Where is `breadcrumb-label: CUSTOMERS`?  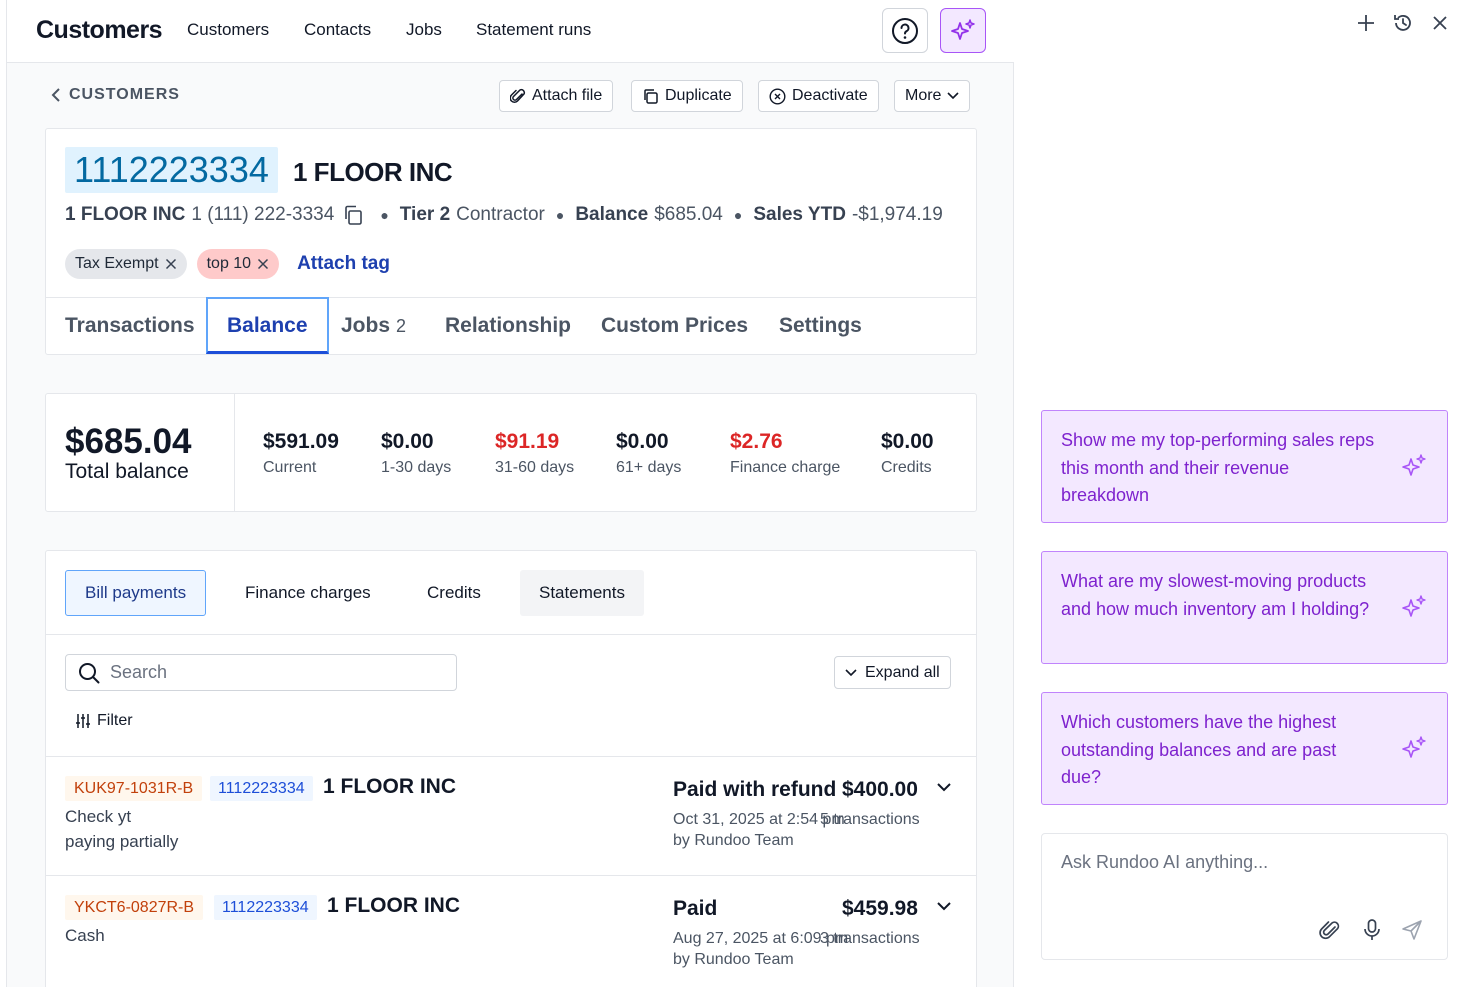
breadcrumb-label: CUSTOMERS is located at coordinates (124, 94).